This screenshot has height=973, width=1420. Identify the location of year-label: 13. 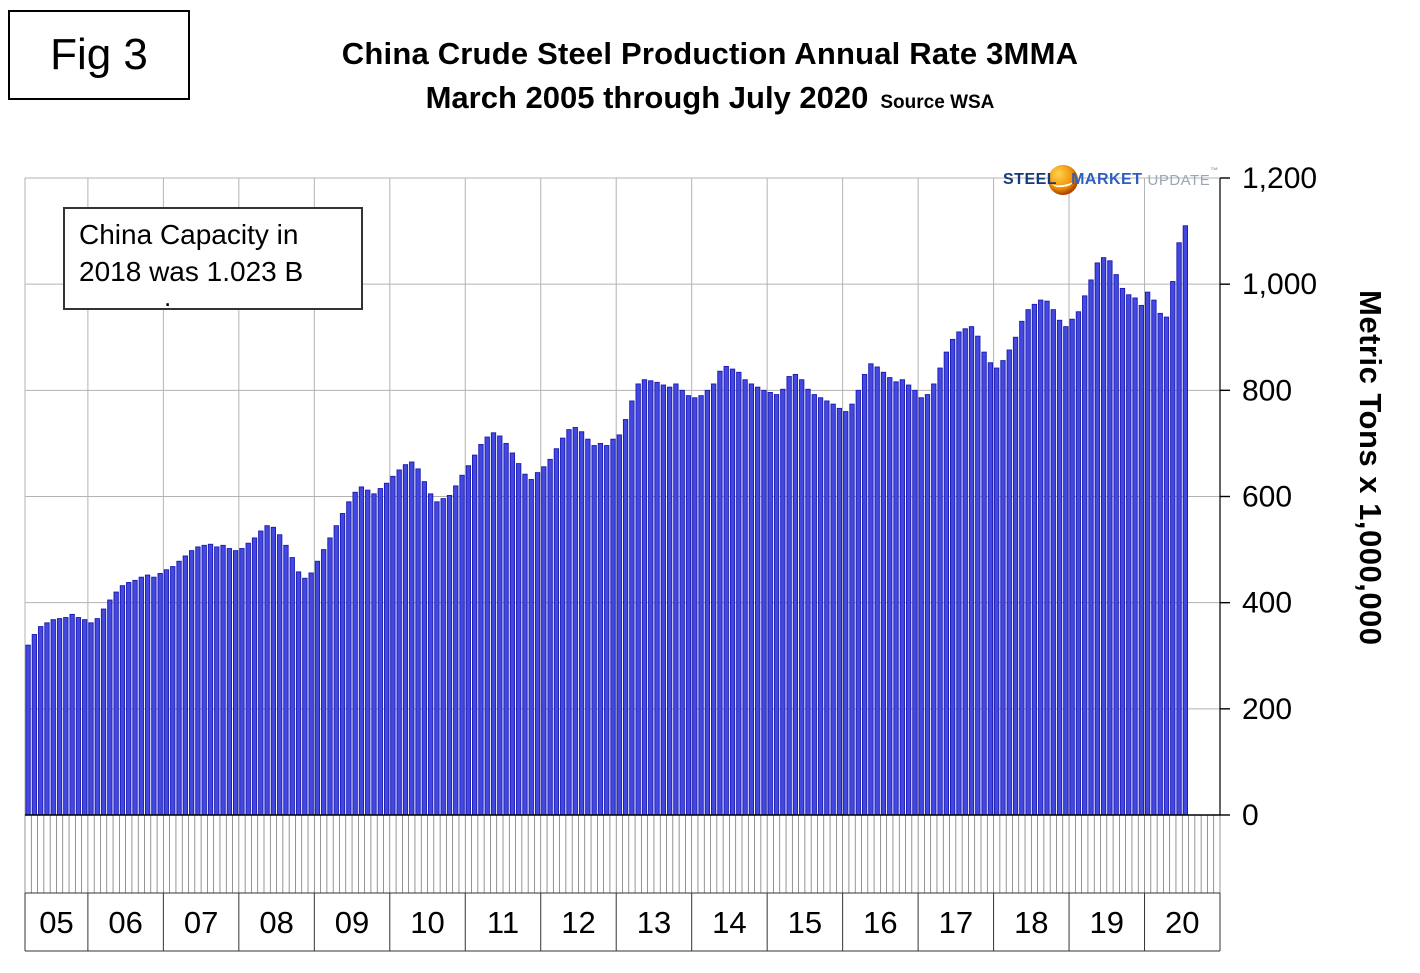
(654, 922).